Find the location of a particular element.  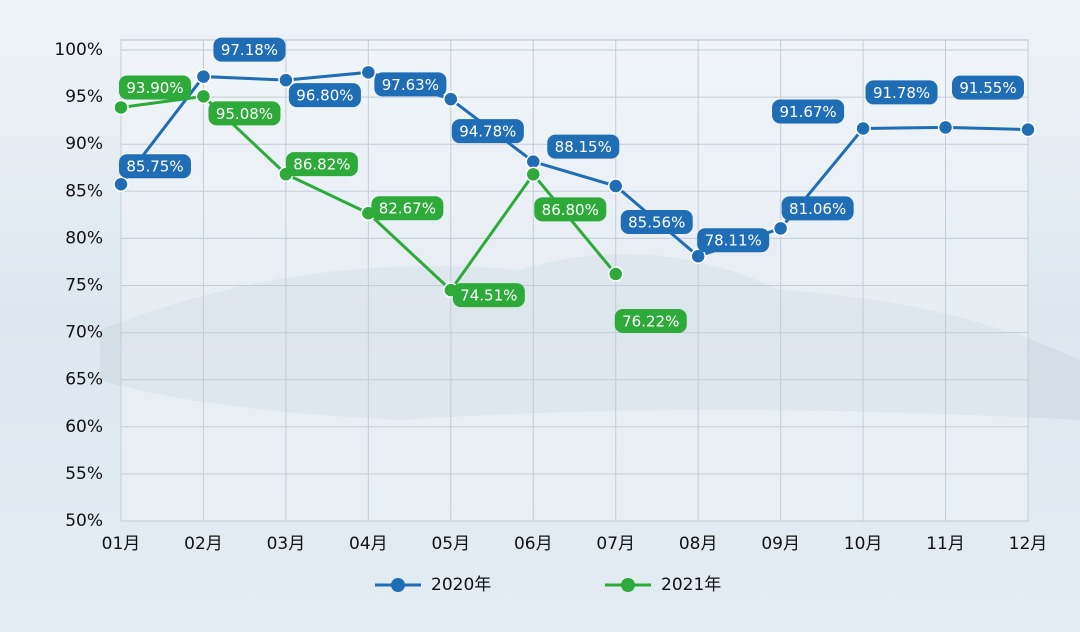

data-label: 82.67% is located at coordinates (407, 209).